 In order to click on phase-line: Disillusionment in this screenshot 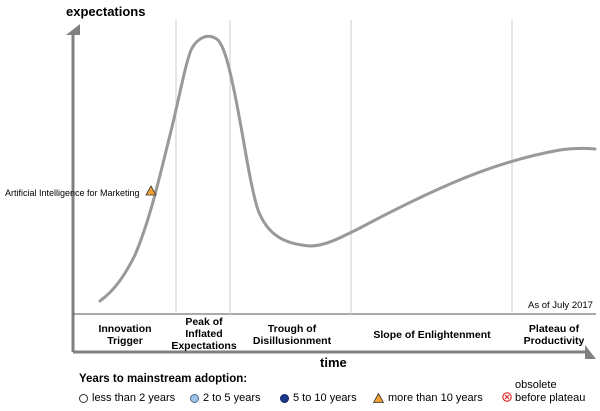, I will do `click(292, 341)`.